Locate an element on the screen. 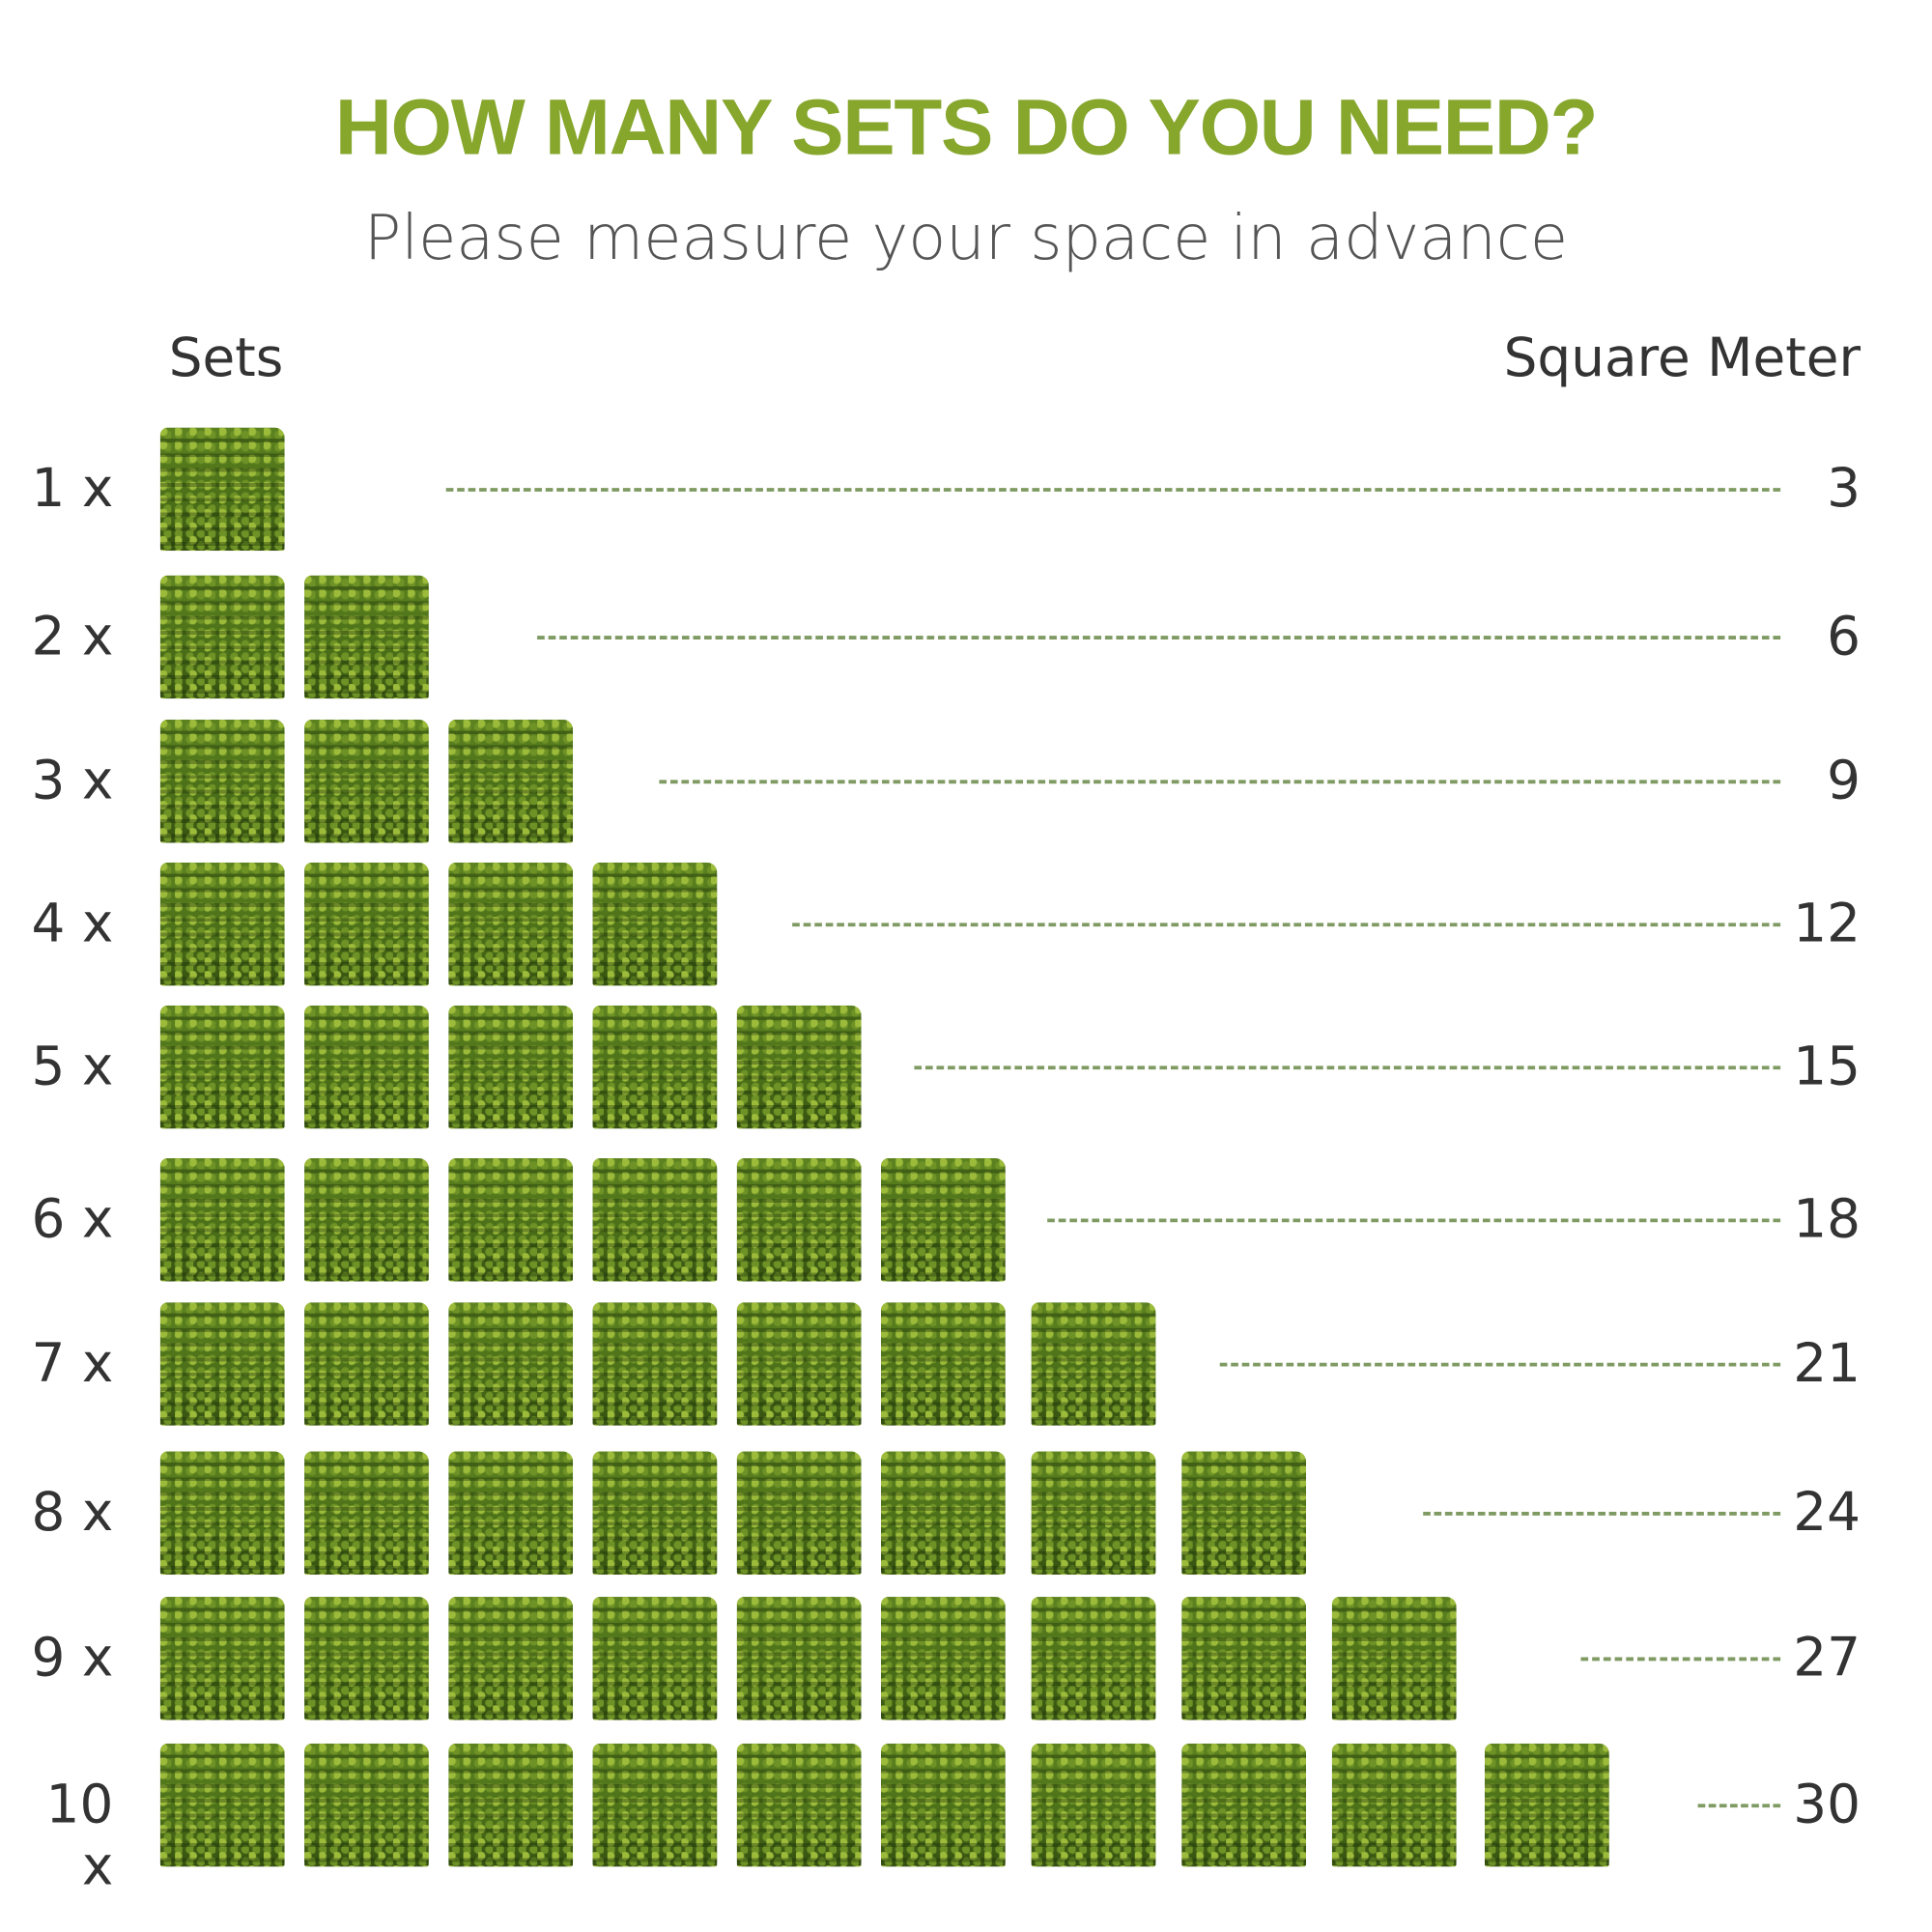  sets-label: 6 x is located at coordinates (72, 1219).